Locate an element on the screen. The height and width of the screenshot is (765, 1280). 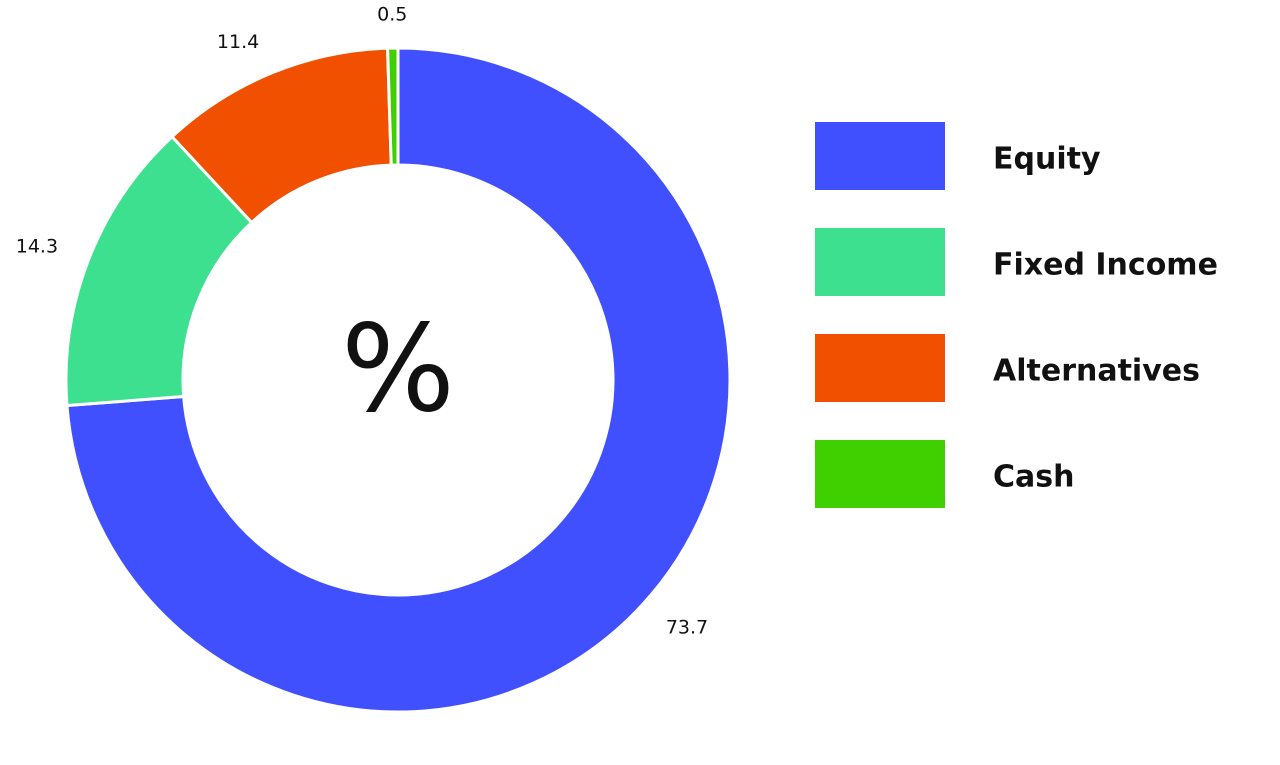
legend-label: Alternatives is located at coordinates (1096, 371).